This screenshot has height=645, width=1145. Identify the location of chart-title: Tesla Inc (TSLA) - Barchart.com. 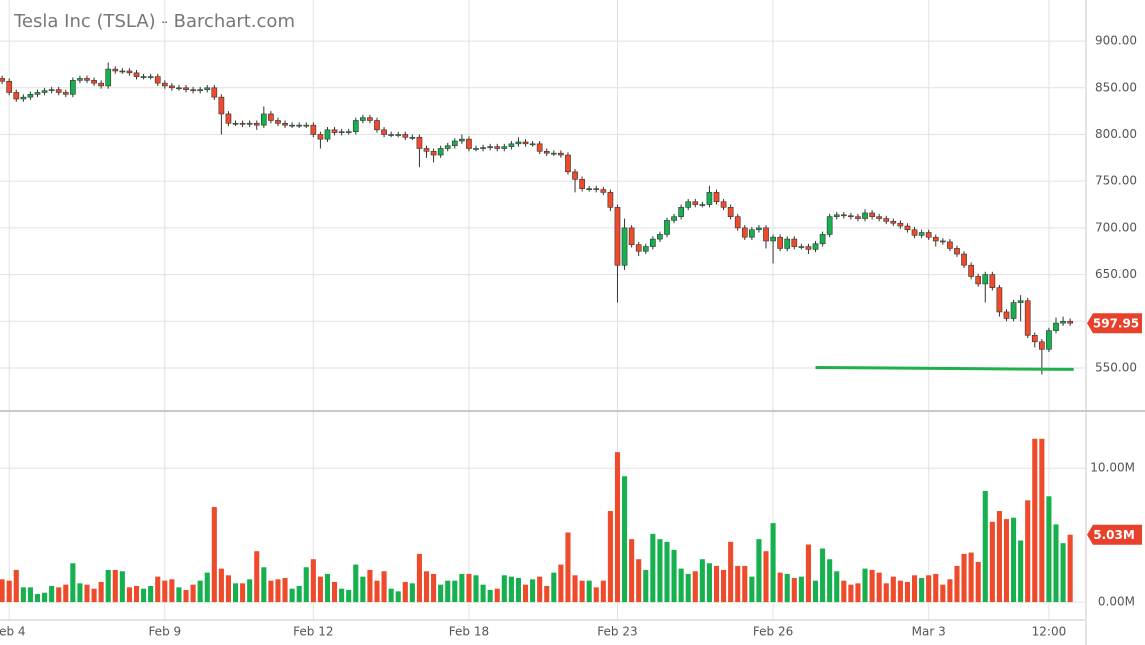
(154, 21).